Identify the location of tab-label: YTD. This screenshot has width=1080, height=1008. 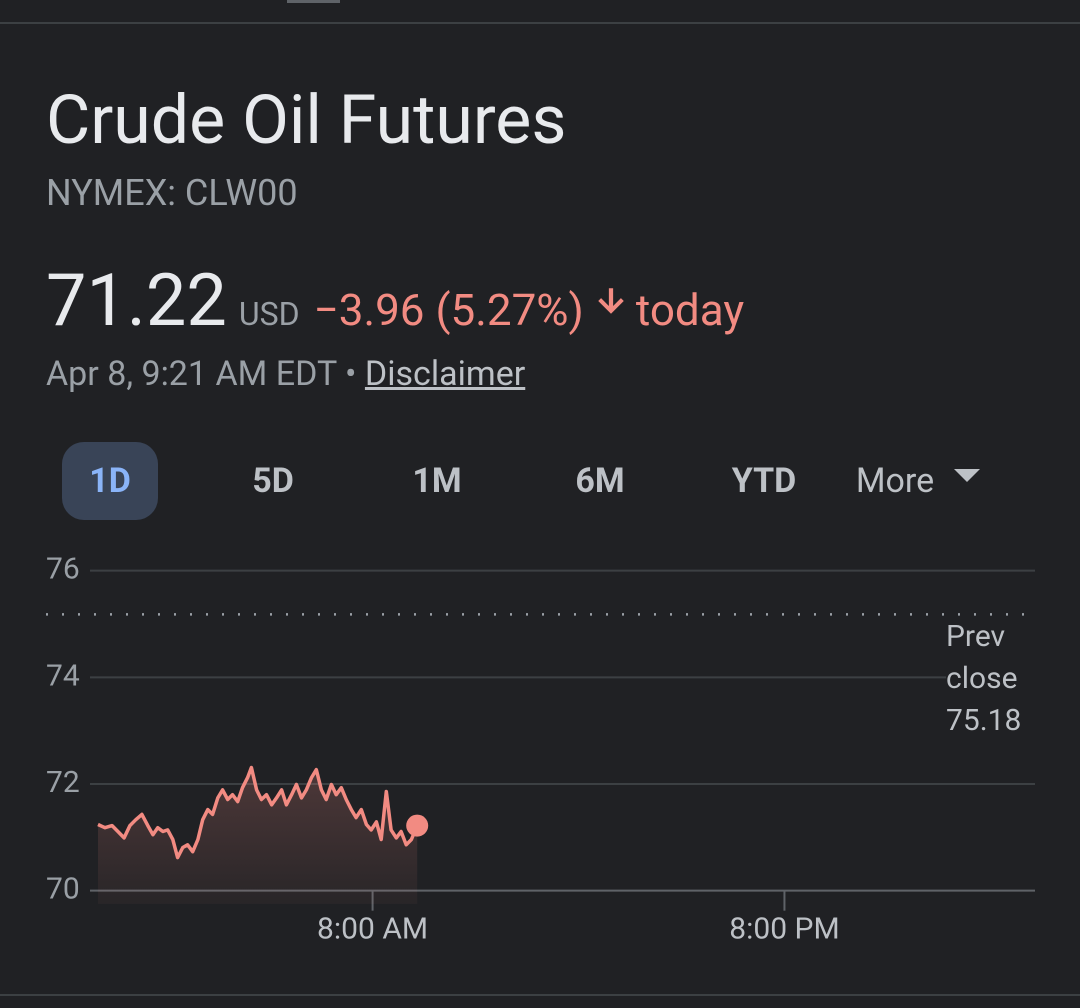
(764, 481).